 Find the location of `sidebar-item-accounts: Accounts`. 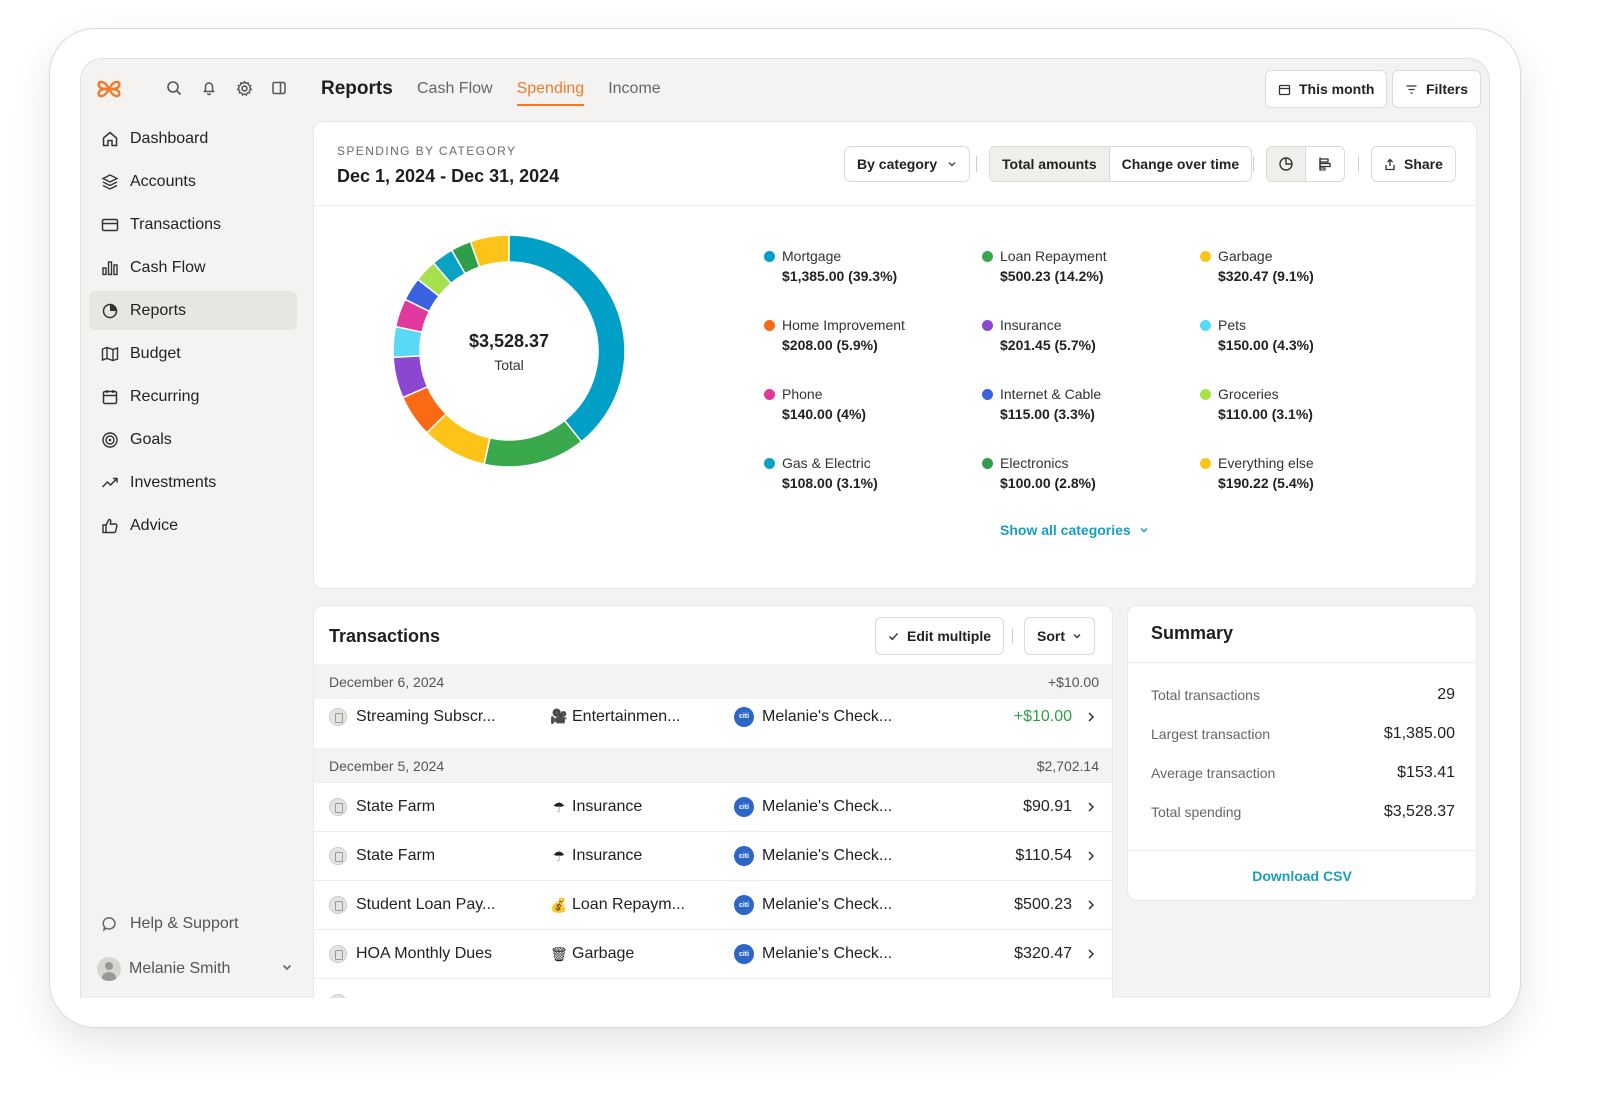

sidebar-item-accounts: Accounts is located at coordinates (193, 181).